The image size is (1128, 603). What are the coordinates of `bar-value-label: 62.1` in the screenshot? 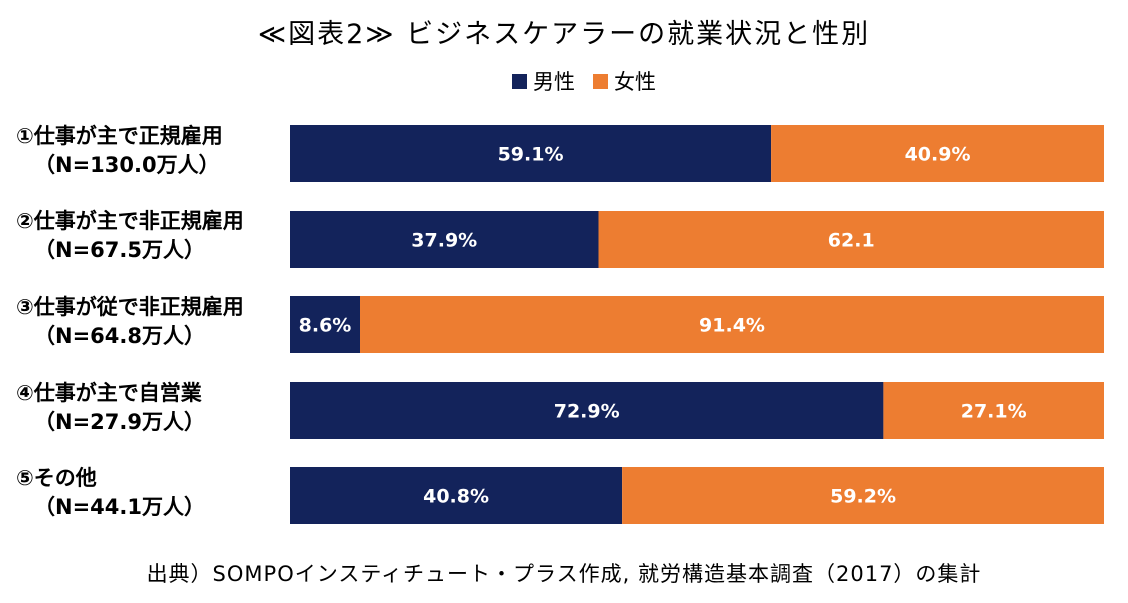 It's located at (851, 241).